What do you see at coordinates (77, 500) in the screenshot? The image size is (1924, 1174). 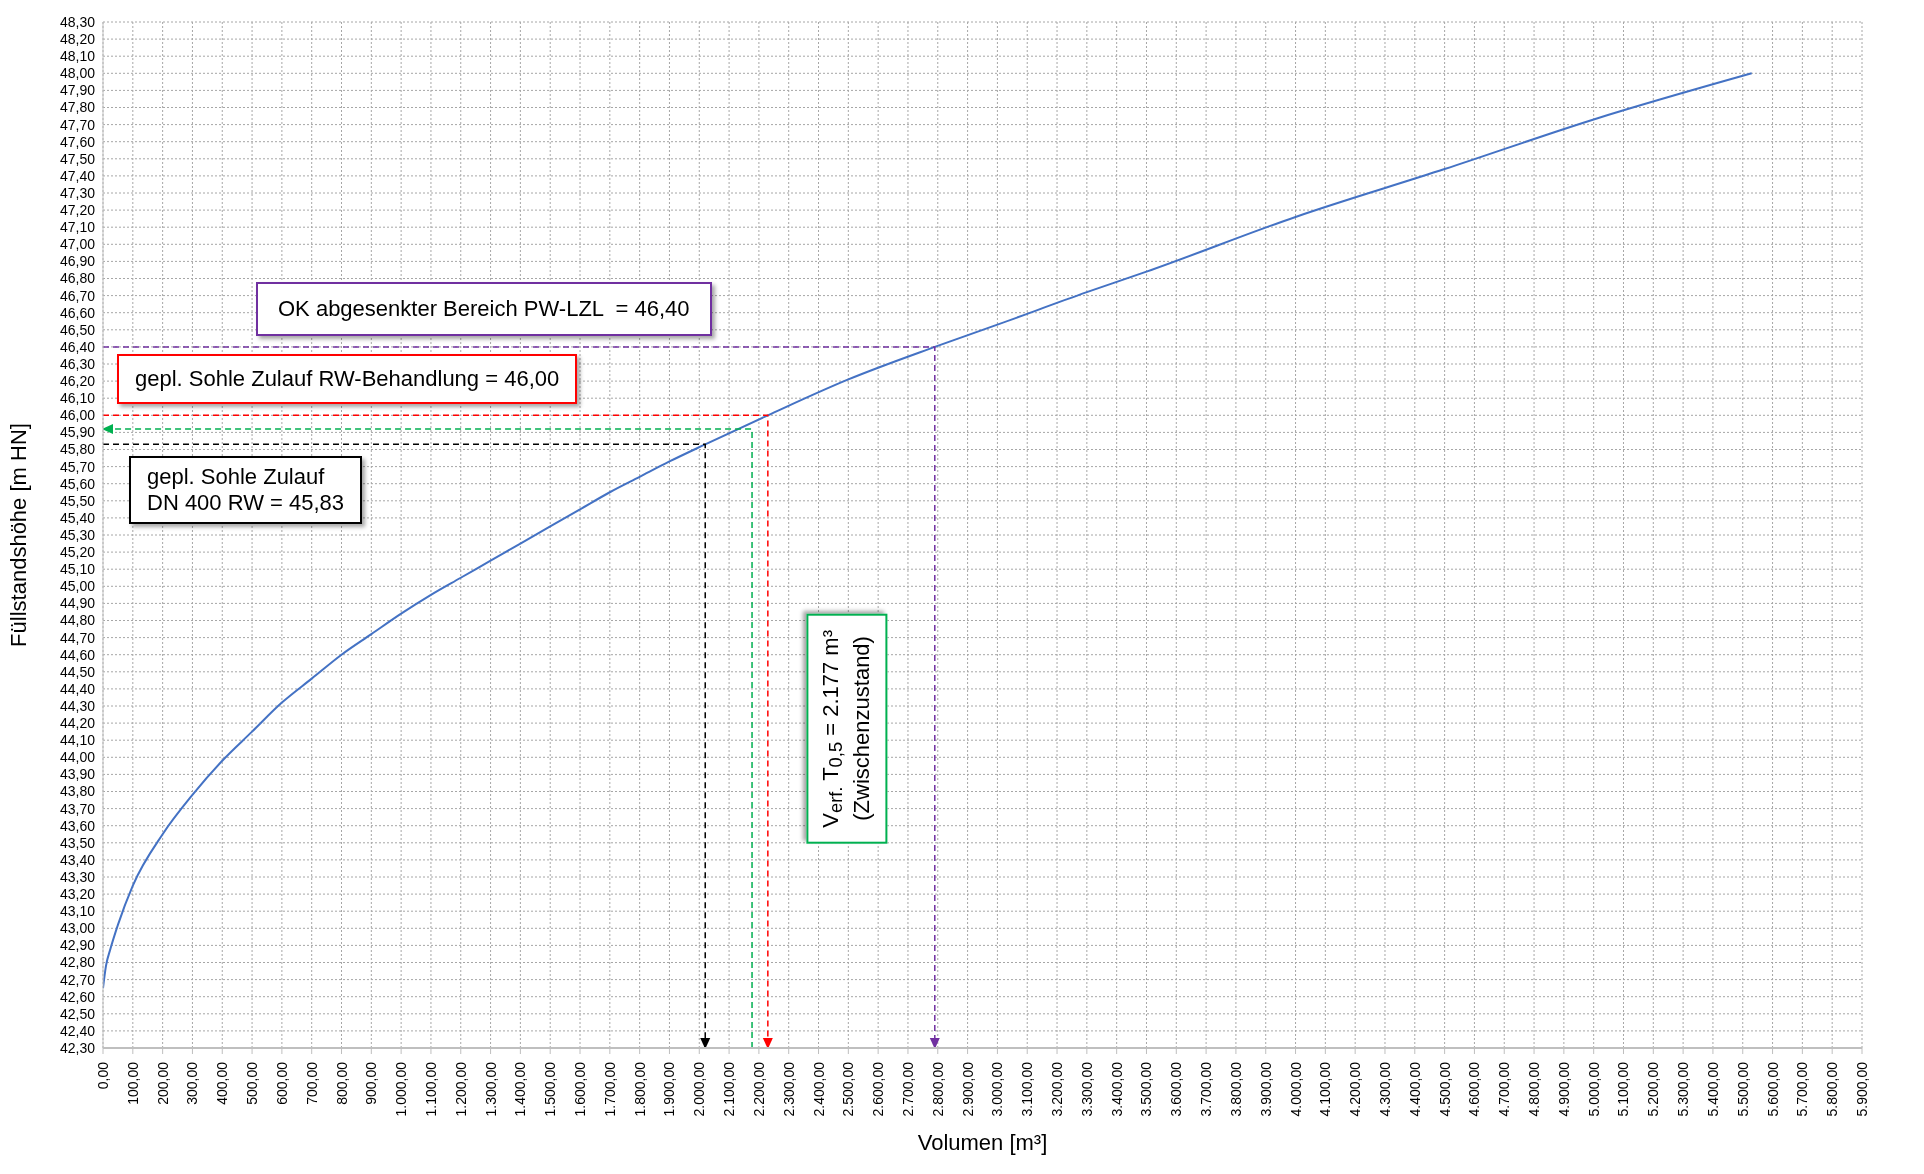 I see `y-tick-label: 45,50` at bounding box center [77, 500].